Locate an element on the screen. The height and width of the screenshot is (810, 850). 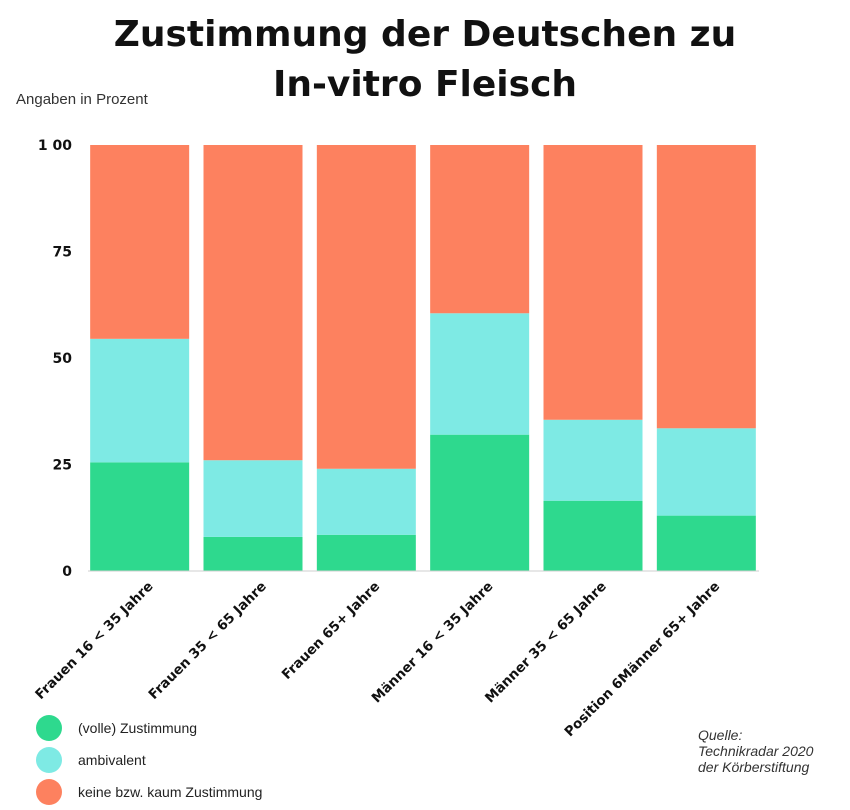
y-tick-label: 75 is located at coordinates (62, 253).